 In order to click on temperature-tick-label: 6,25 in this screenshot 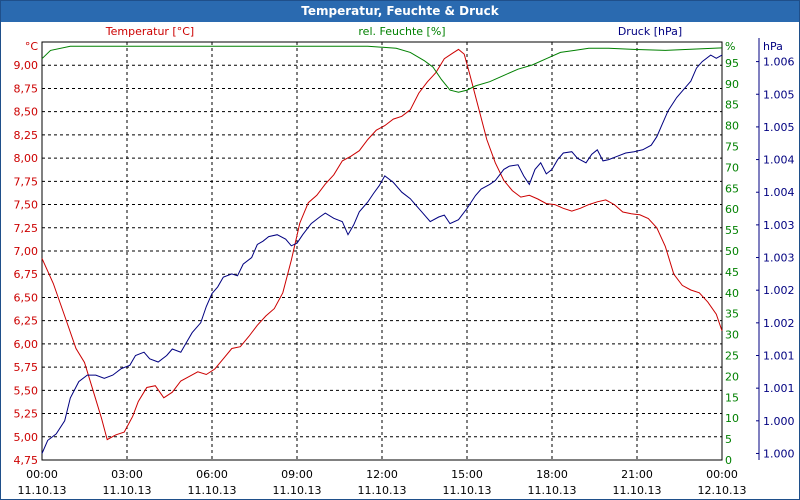, I will do `click(26, 321)`.